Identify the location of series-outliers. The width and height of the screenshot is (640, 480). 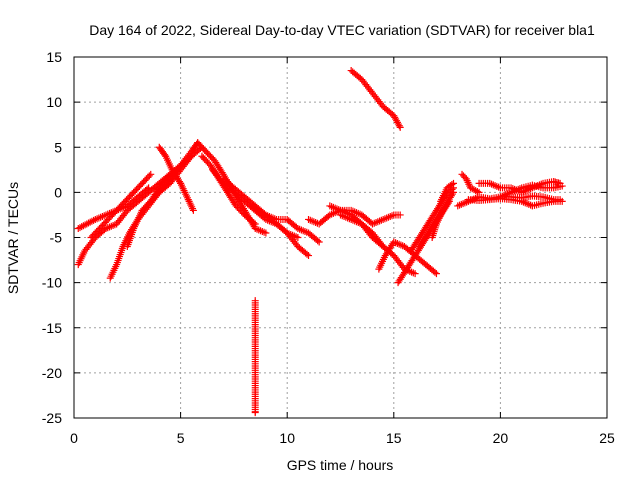
(255, 357).